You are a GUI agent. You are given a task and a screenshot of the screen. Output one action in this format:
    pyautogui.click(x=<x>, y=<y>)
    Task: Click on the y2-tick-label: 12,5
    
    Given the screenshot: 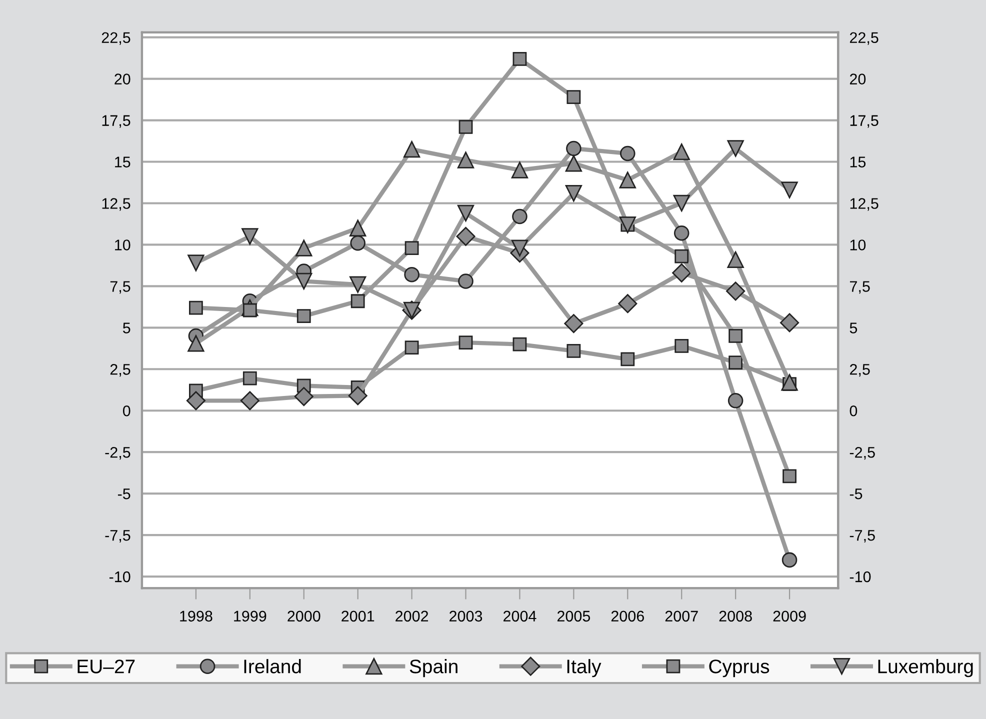 What is the action you would take?
    pyautogui.click(x=864, y=204)
    